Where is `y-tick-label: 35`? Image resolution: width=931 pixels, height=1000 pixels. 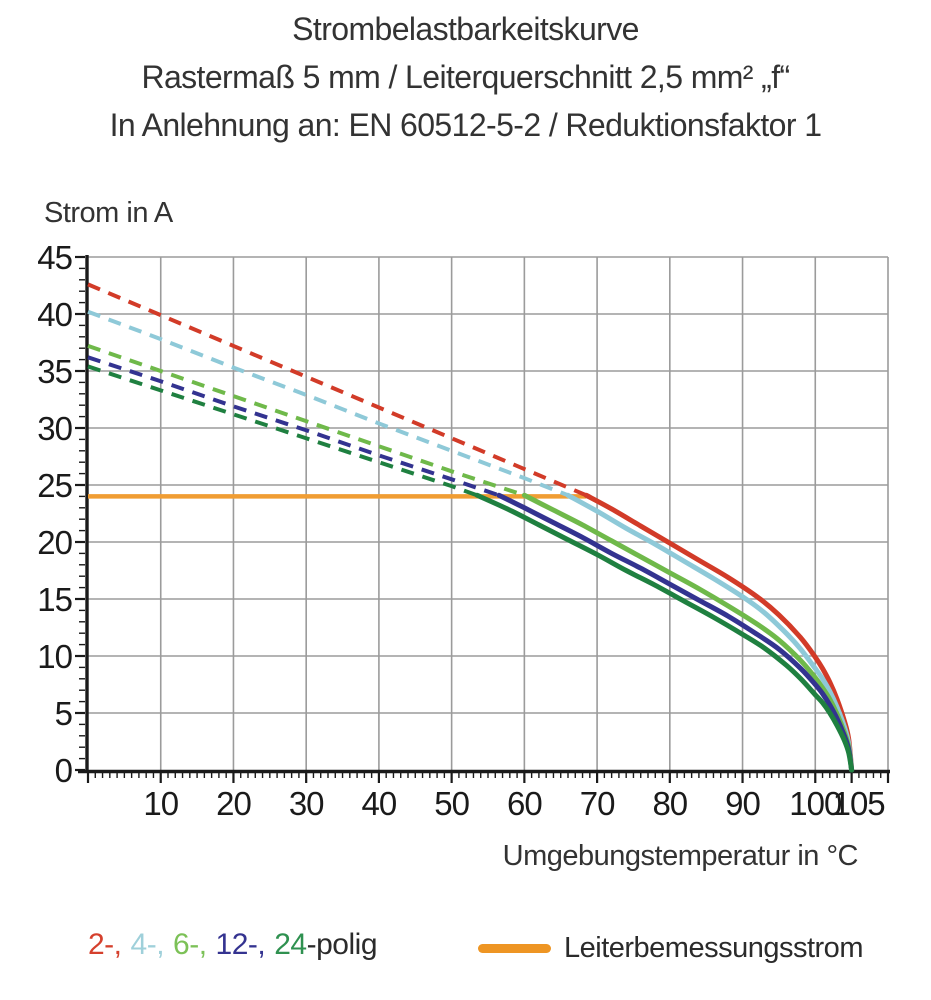 y-tick-label: 35 is located at coordinates (54, 371).